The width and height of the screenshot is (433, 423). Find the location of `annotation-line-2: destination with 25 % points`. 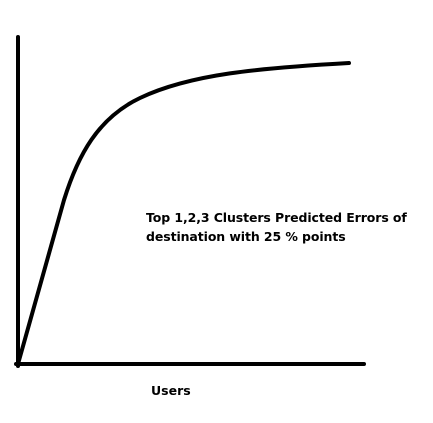

annotation-line-2: destination with 25 % points is located at coordinates (246, 236).